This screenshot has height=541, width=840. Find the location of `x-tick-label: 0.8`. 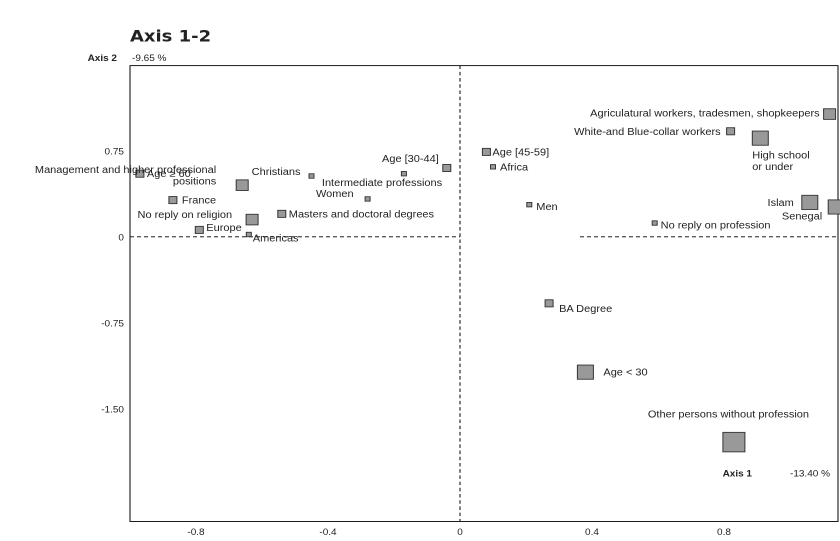

x-tick-label: 0.8 is located at coordinates (724, 532).